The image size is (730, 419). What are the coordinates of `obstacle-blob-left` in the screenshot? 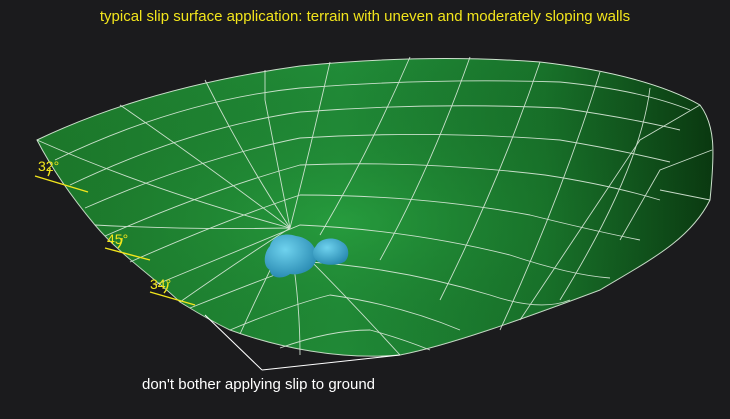 It's located at (290, 256).